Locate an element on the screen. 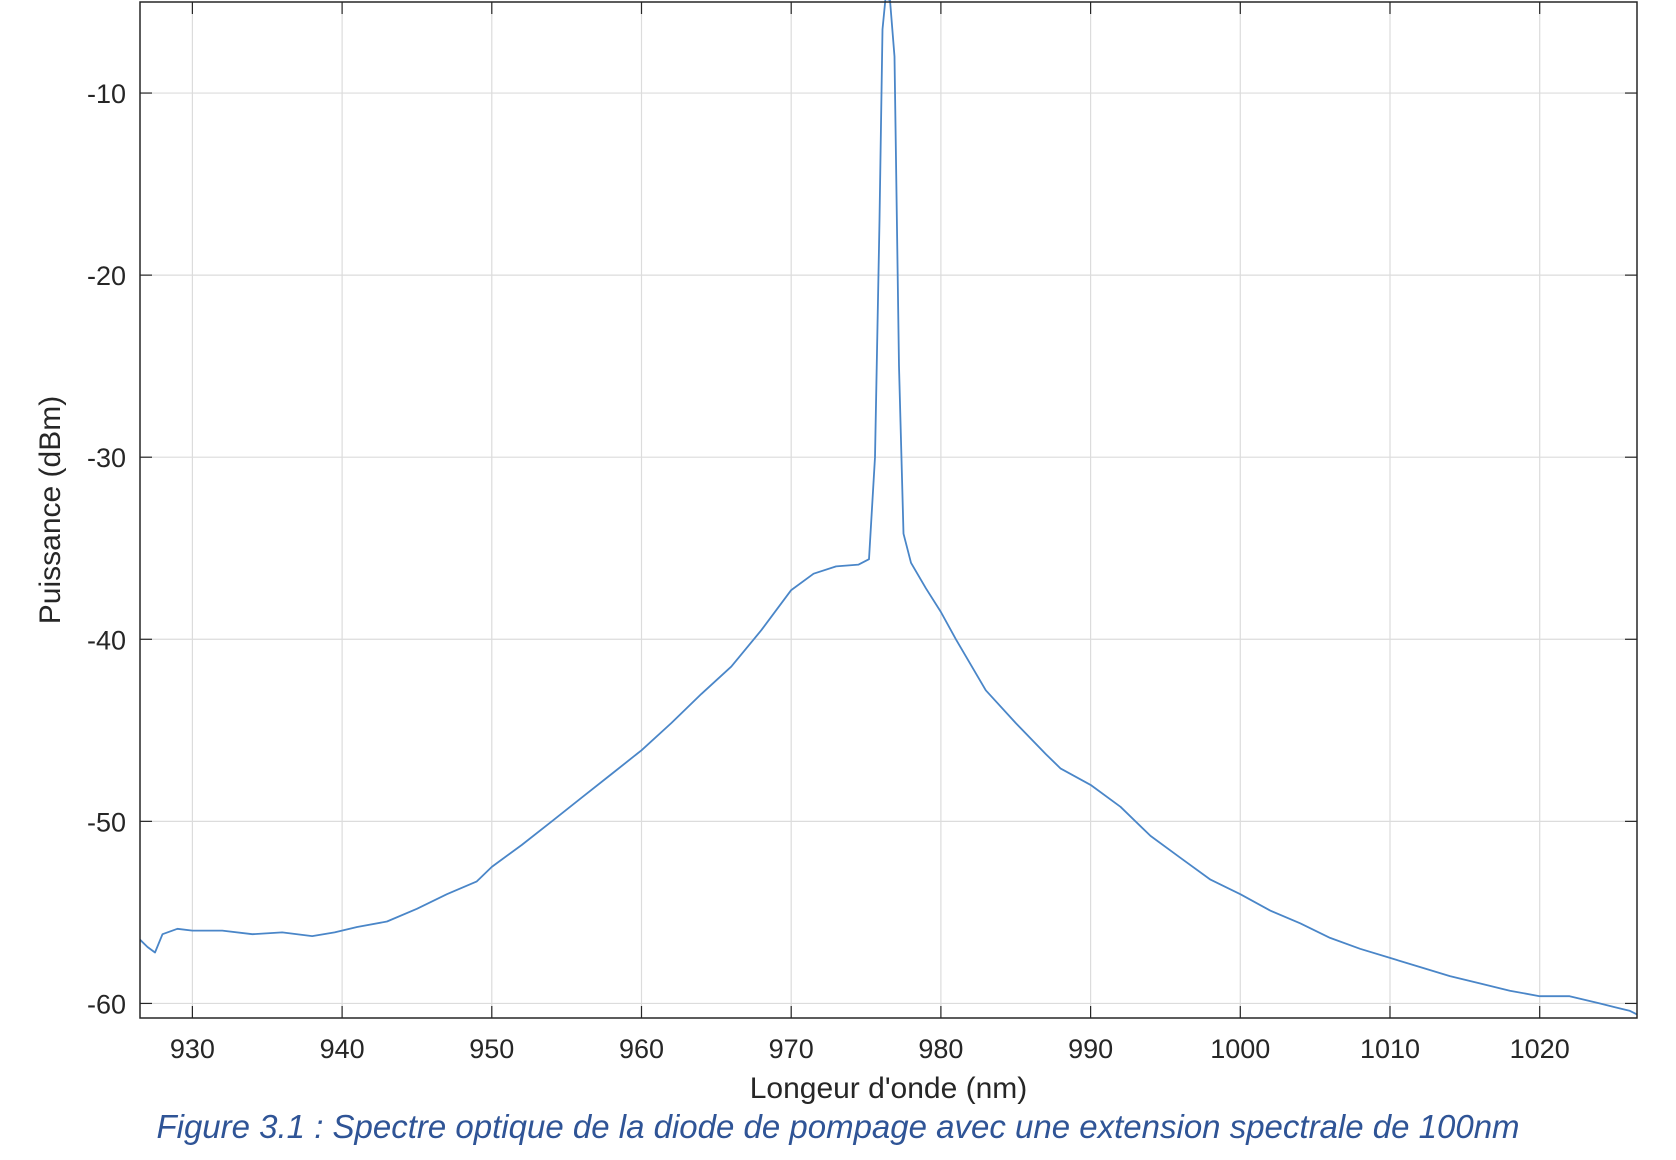  x-axis-title: Longeur d'onde (nm) is located at coordinates (889, 1088).